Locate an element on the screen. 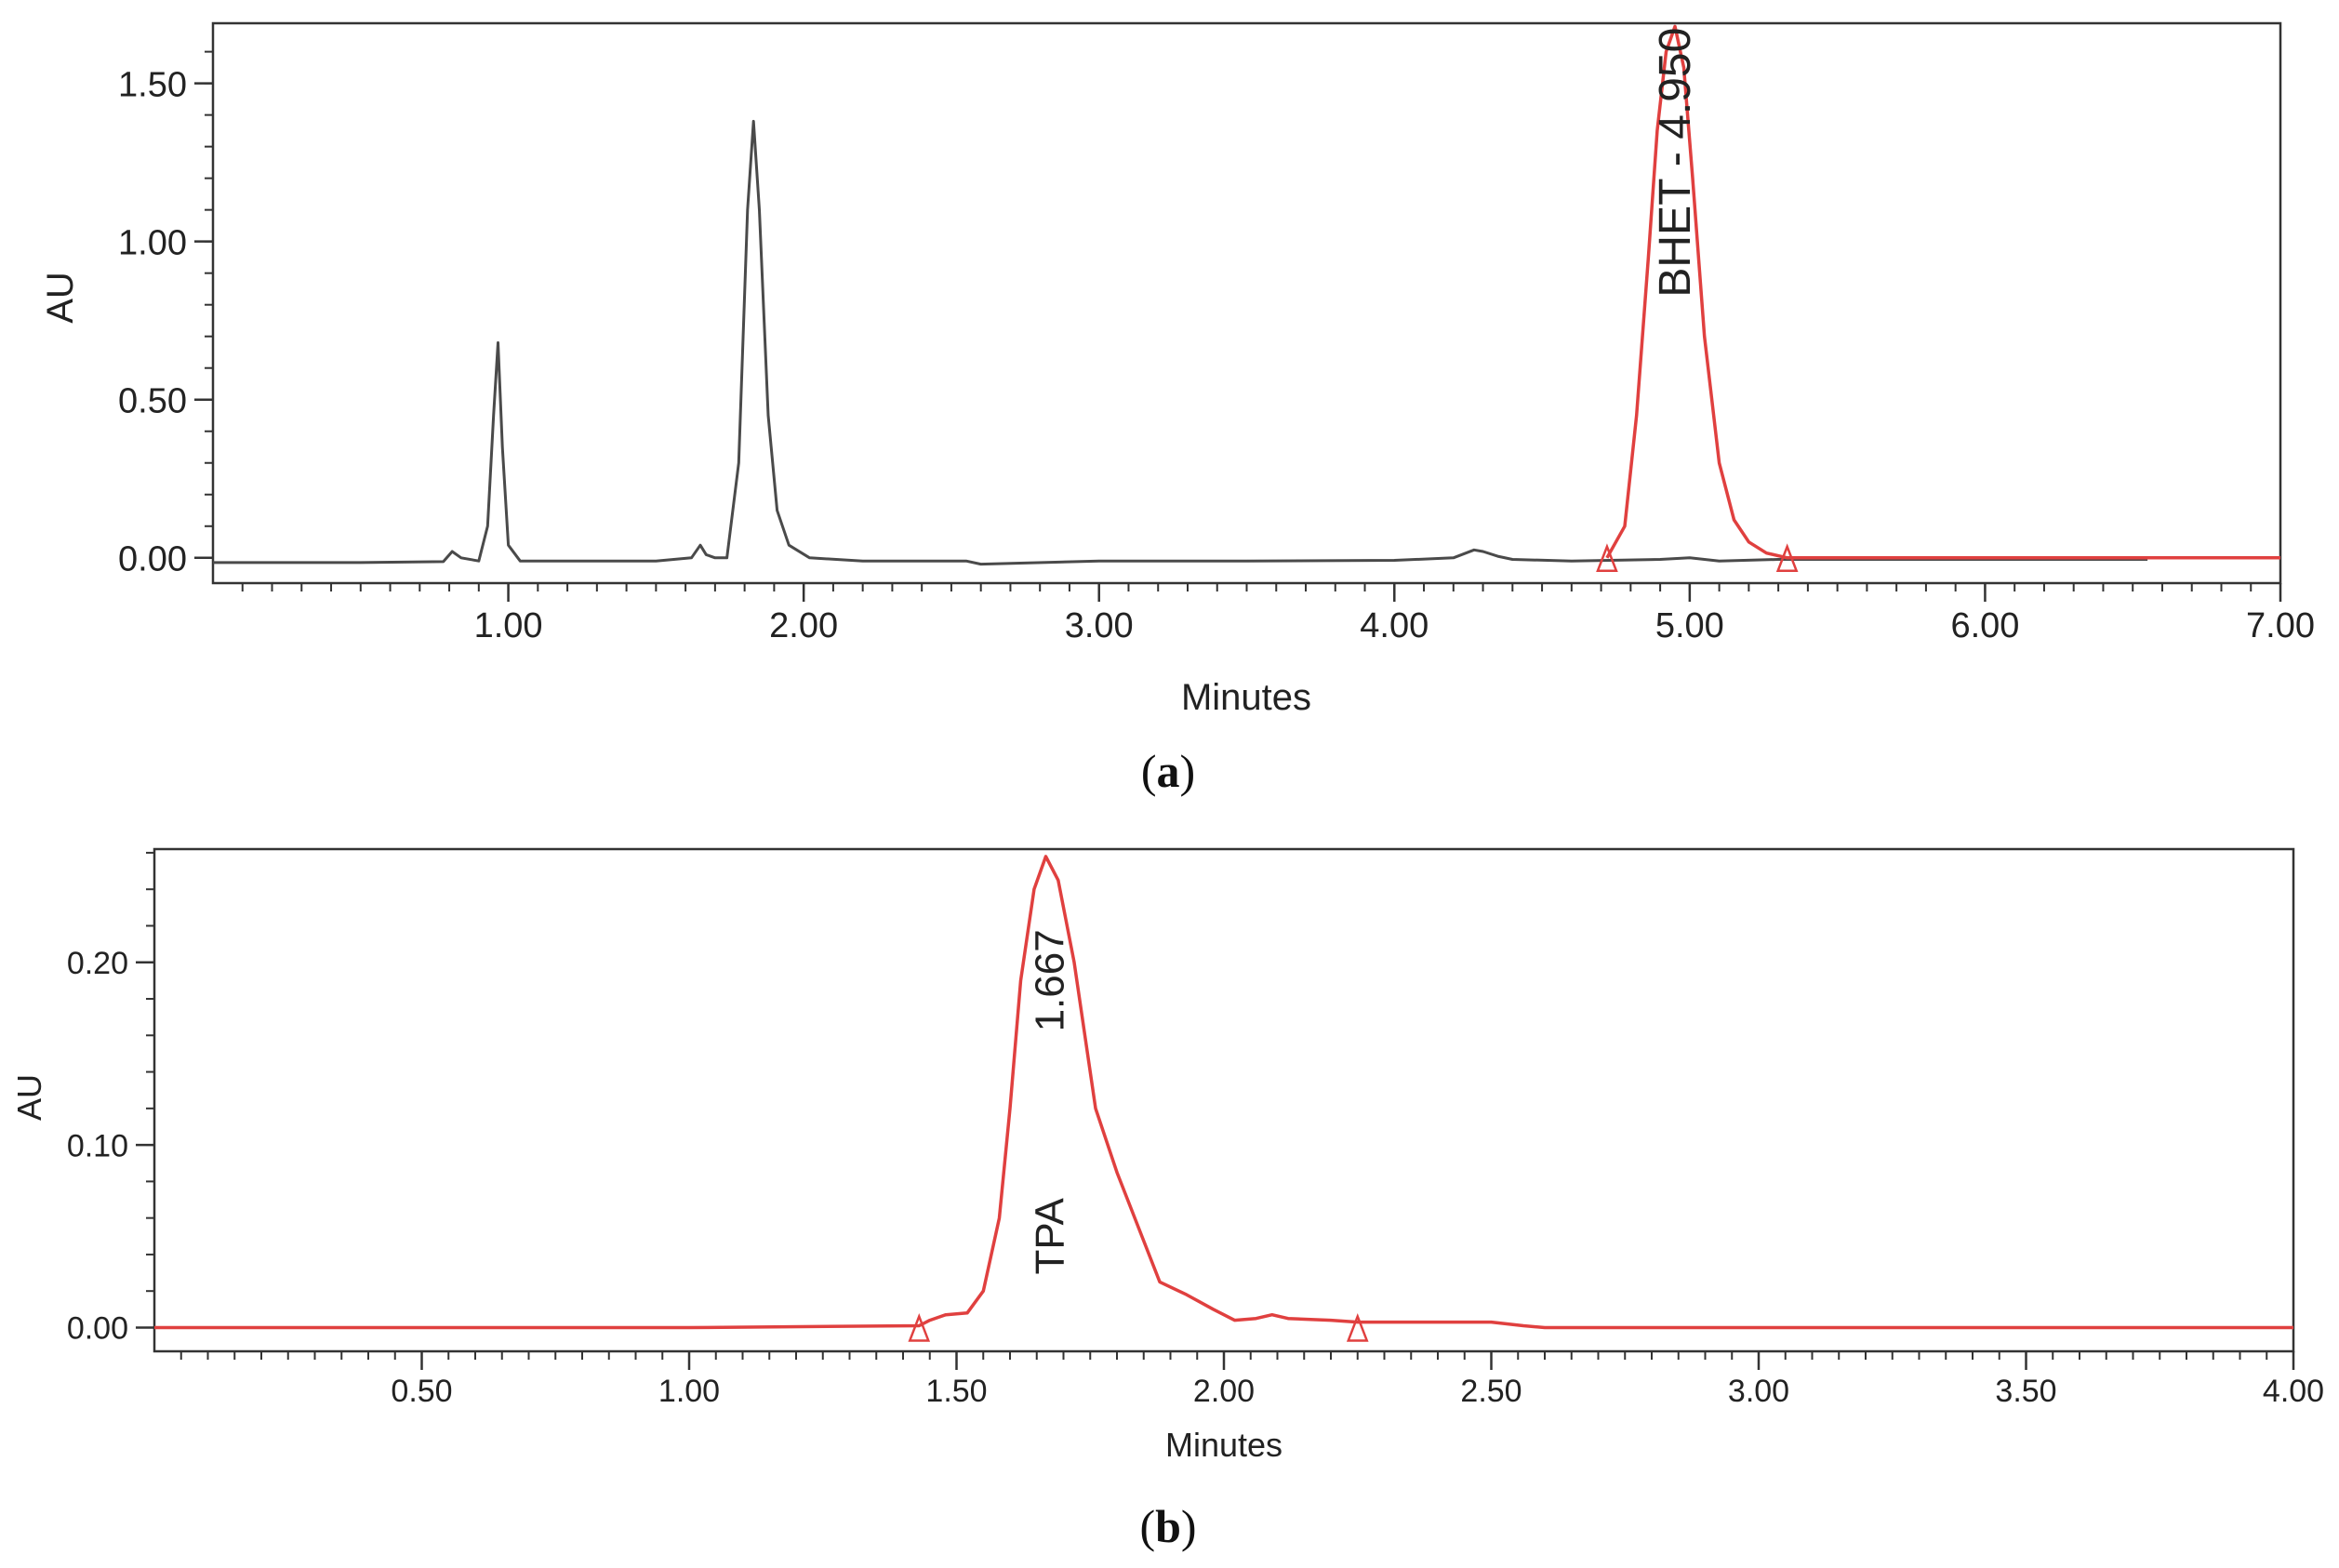 This screenshot has height=1568, width=2339. x-tick-label: 1.50 is located at coordinates (956, 1391).